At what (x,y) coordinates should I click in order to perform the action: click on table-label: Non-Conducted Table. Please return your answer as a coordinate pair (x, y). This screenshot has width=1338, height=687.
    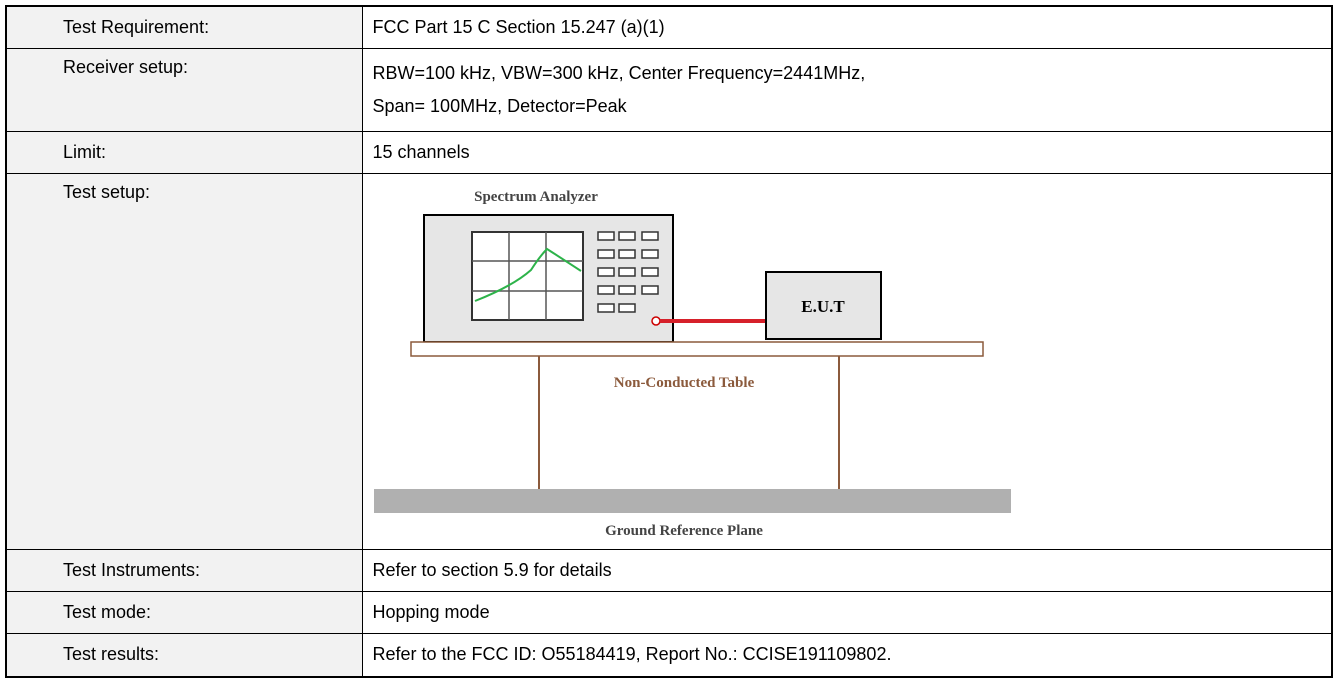
    Looking at the image, I should click on (683, 383).